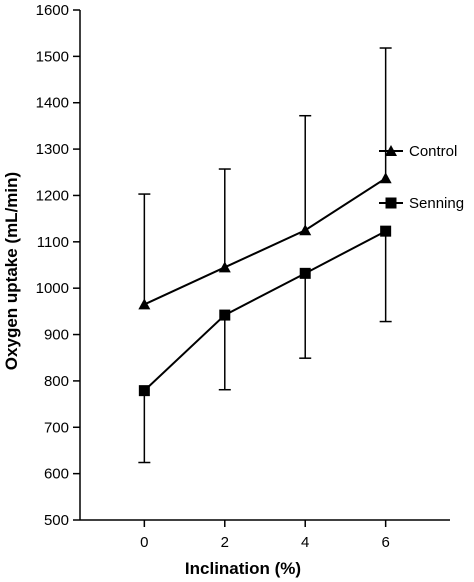  What do you see at coordinates (53, 242) in the screenshot?
I see `y-tick-label: 1100` at bounding box center [53, 242].